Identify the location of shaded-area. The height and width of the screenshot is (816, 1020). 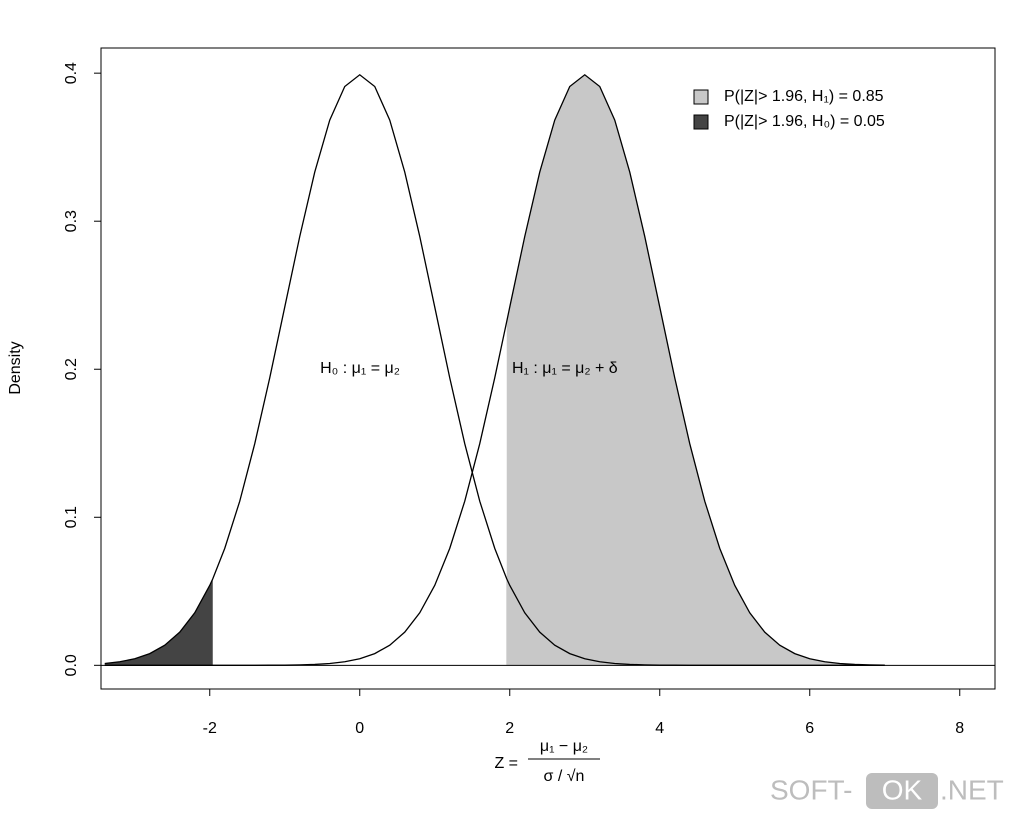
(158, 622).